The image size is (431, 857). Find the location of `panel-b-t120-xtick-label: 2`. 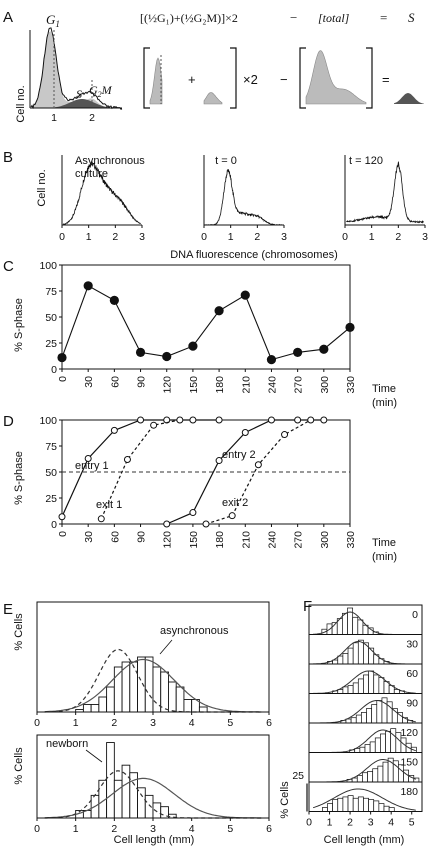

panel-b-t120-xtick-label: 2 is located at coordinates (398, 237).